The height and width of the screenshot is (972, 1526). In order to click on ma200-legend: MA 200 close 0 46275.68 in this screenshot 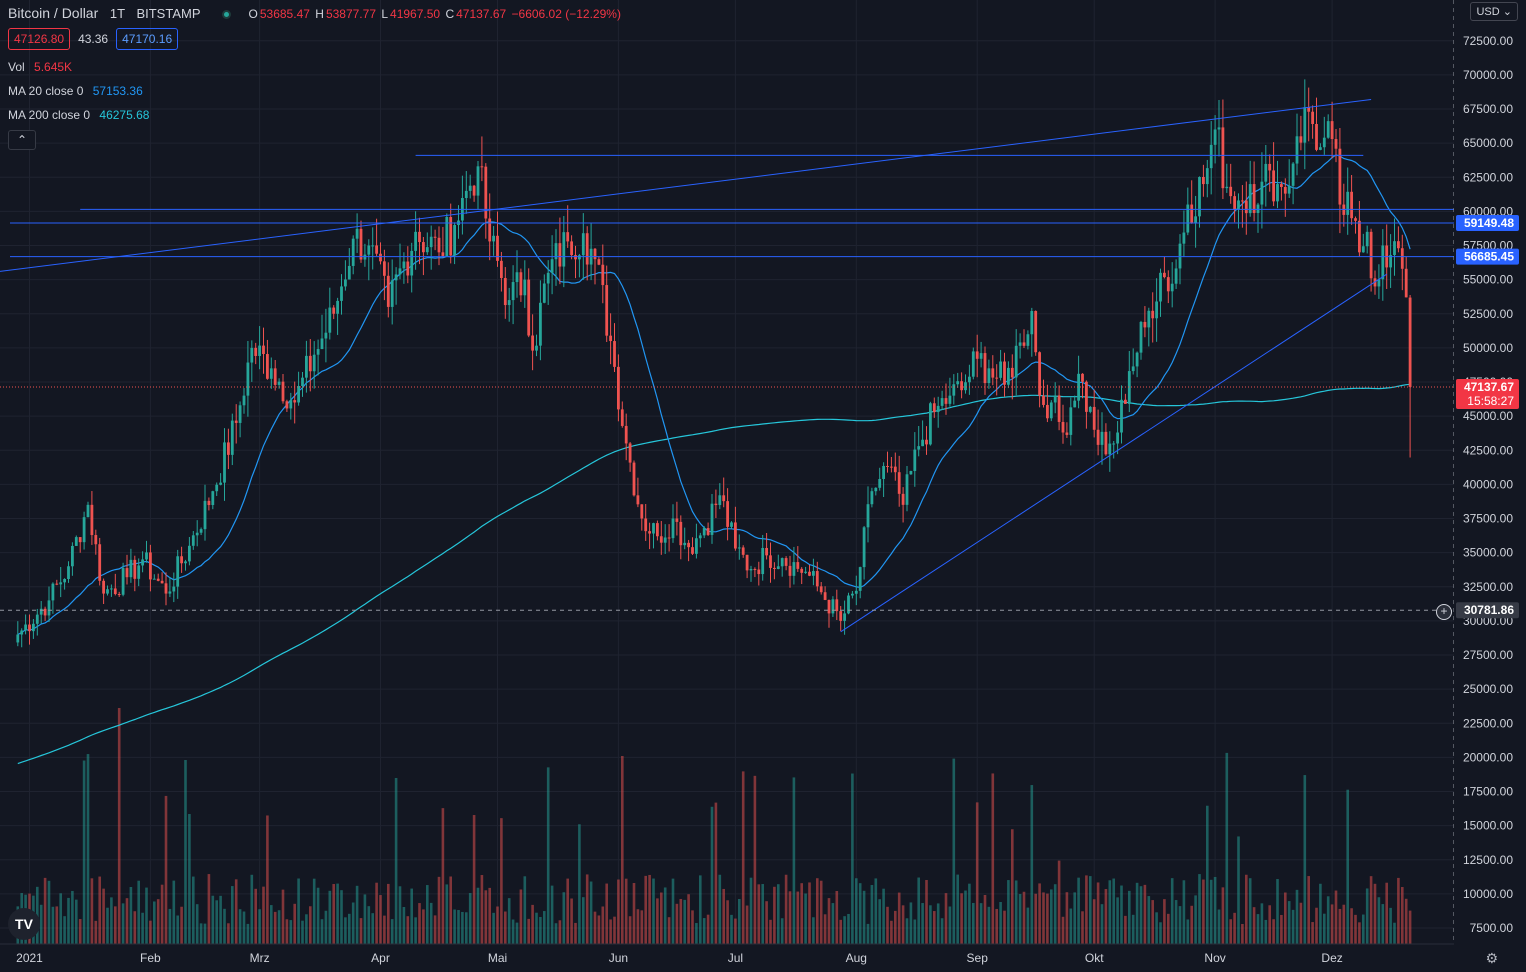, I will do `click(79, 115)`.